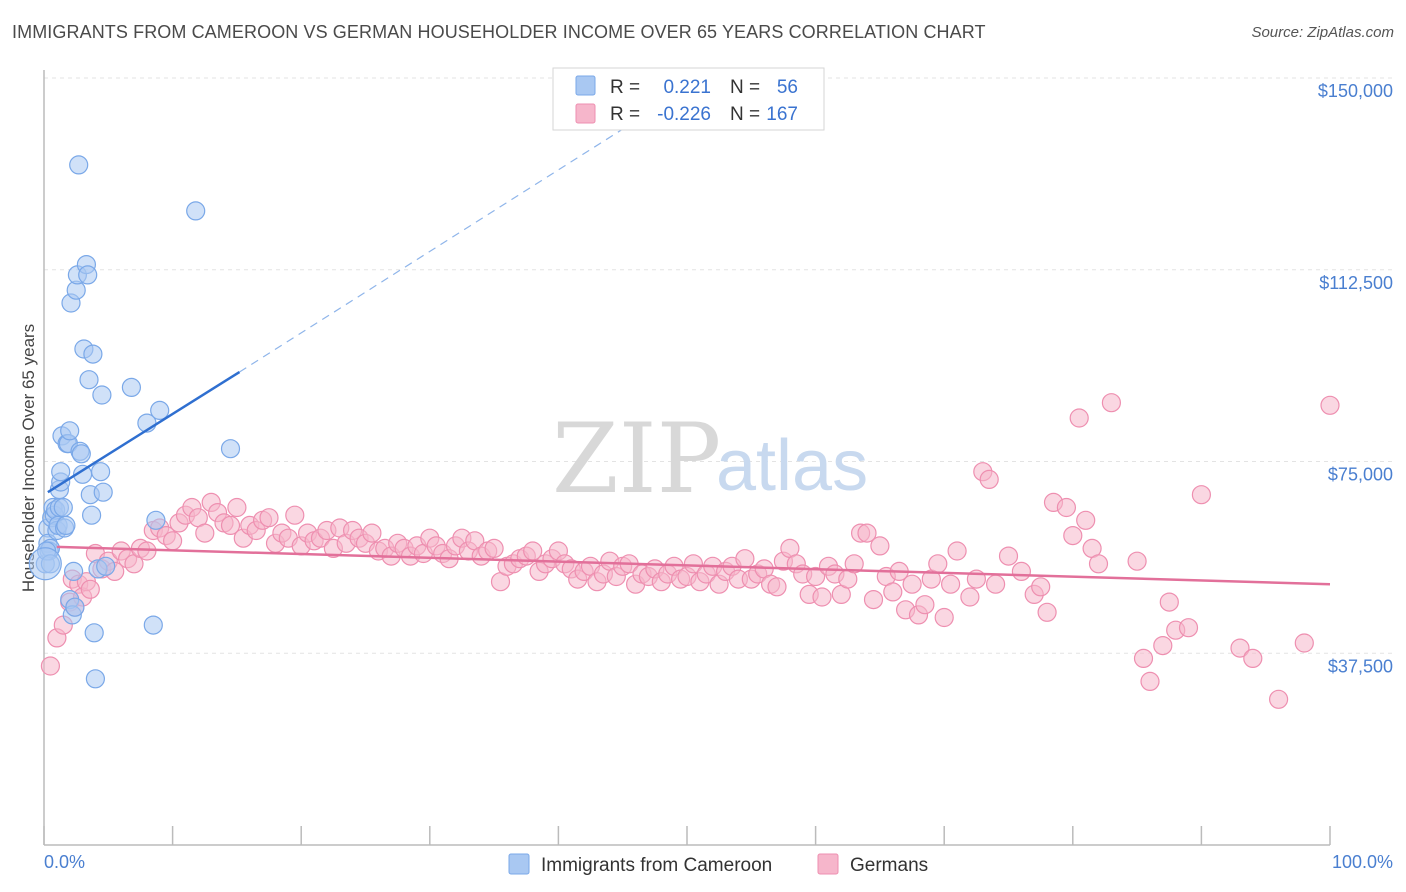 This screenshot has height=892, width=1406. Describe the element at coordinates (585, 113) in the screenshot. I see `legend-swatch-germans` at that location.